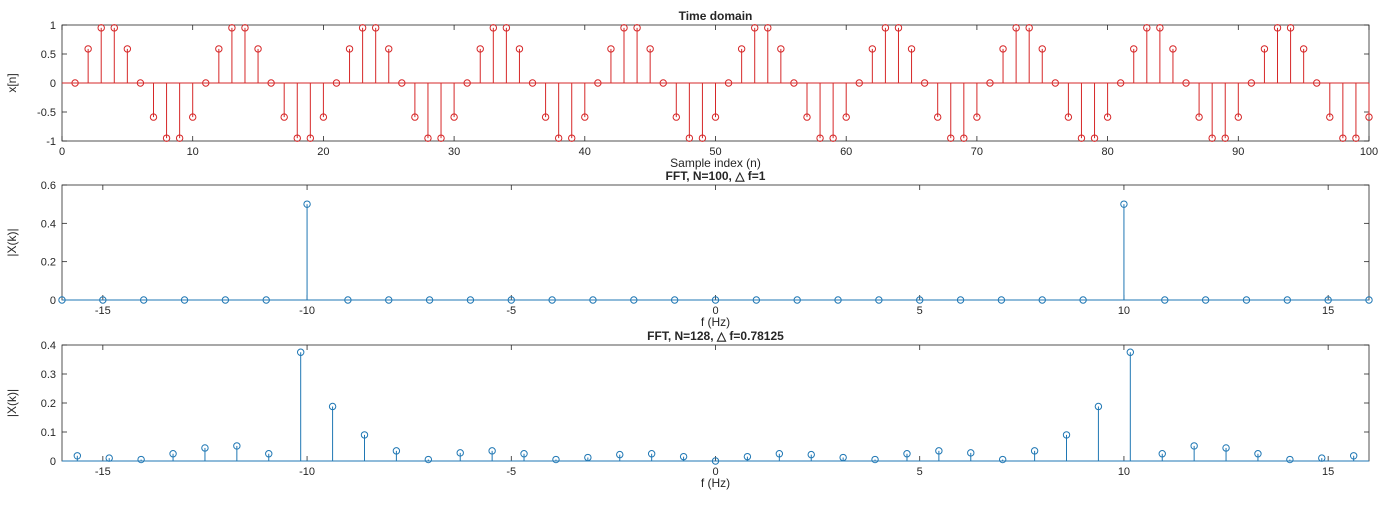 The width and height of the screenshot is (1387, 505). What do you see at coordinates (103, 472) in the screenshot?
I see `chart-3-xtick-label: -15` at bounding box center [103, 472].